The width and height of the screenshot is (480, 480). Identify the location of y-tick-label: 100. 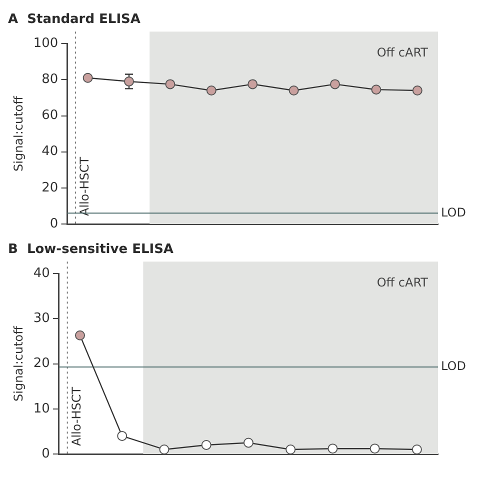
(45, 43).